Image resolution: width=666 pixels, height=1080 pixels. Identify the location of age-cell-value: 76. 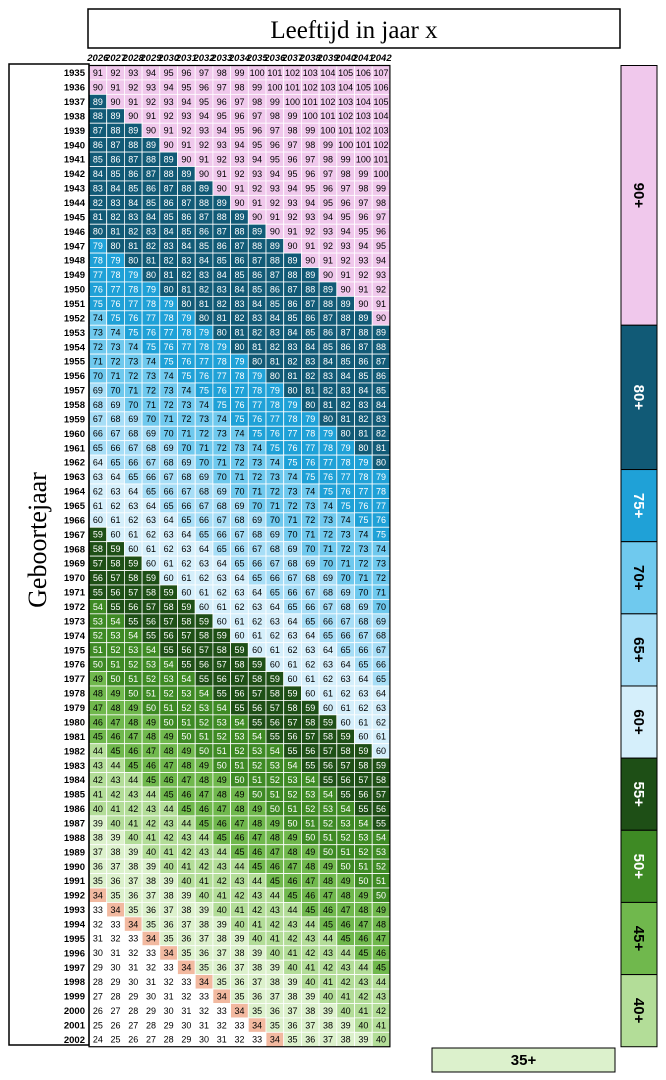
(151, 333).